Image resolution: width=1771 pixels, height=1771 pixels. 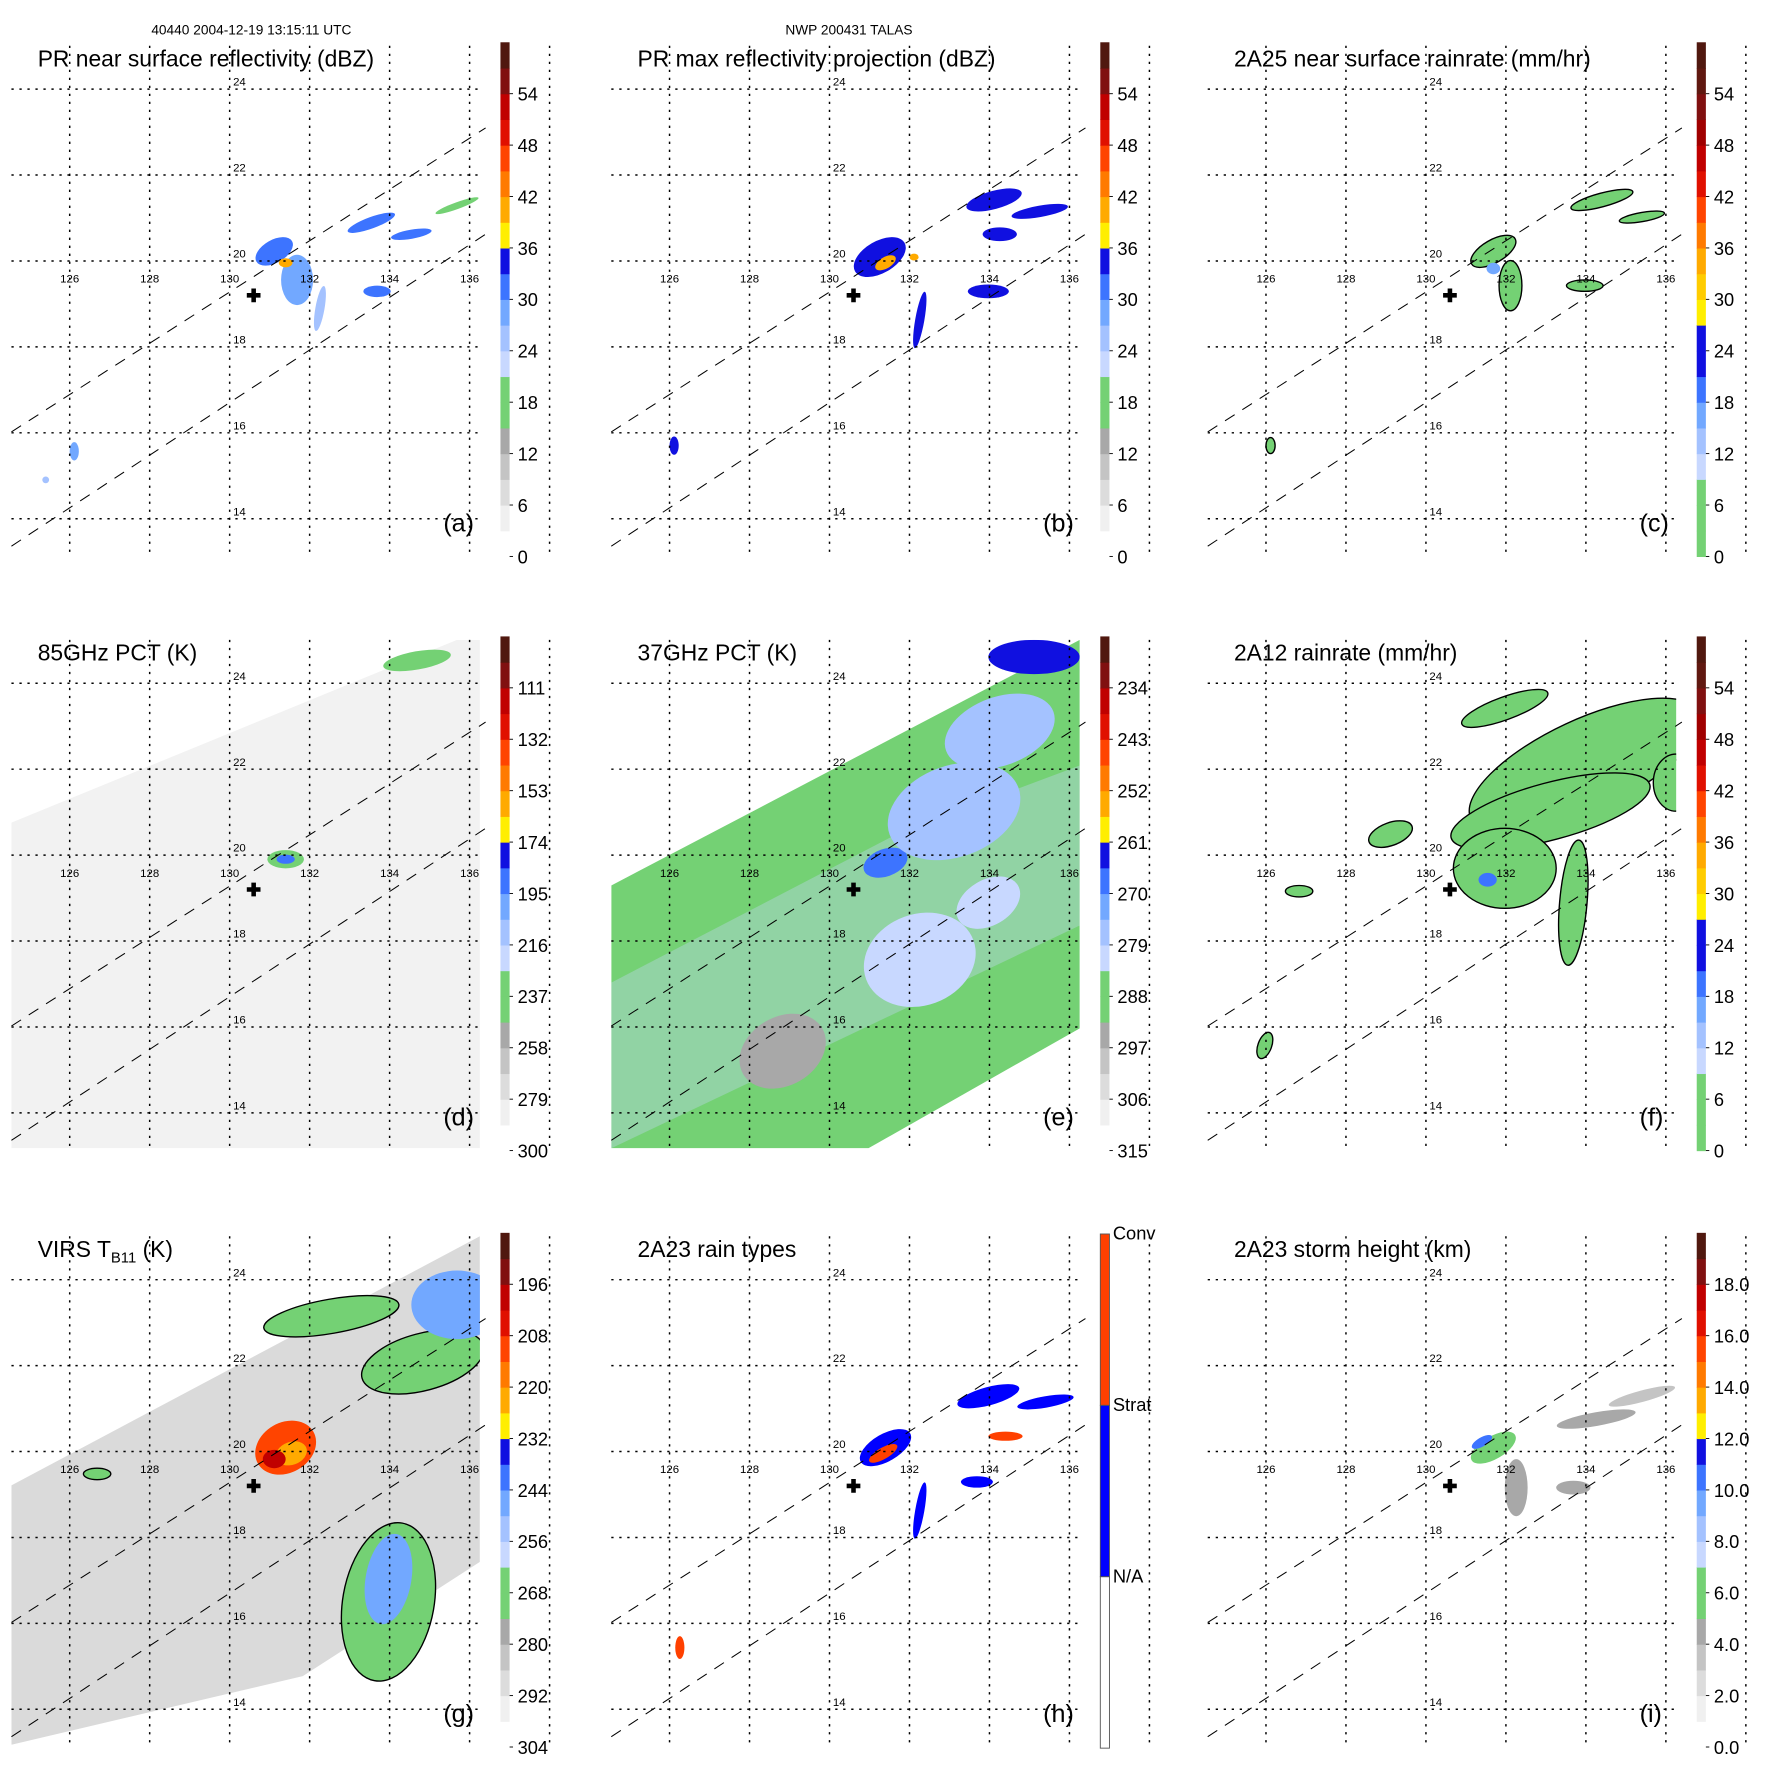 I want to click on colorbar-tick-label: 280, so click(x=533, y=1644).